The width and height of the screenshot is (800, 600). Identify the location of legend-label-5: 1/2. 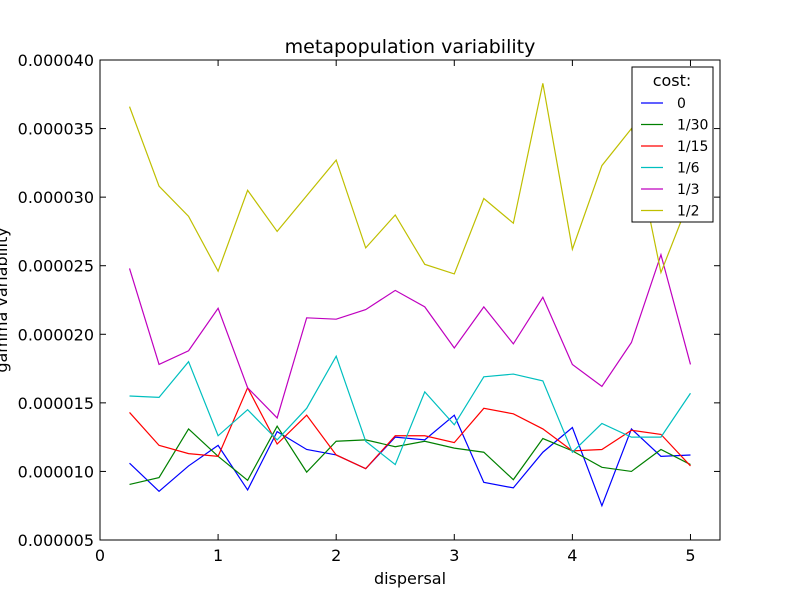
(688, 212).